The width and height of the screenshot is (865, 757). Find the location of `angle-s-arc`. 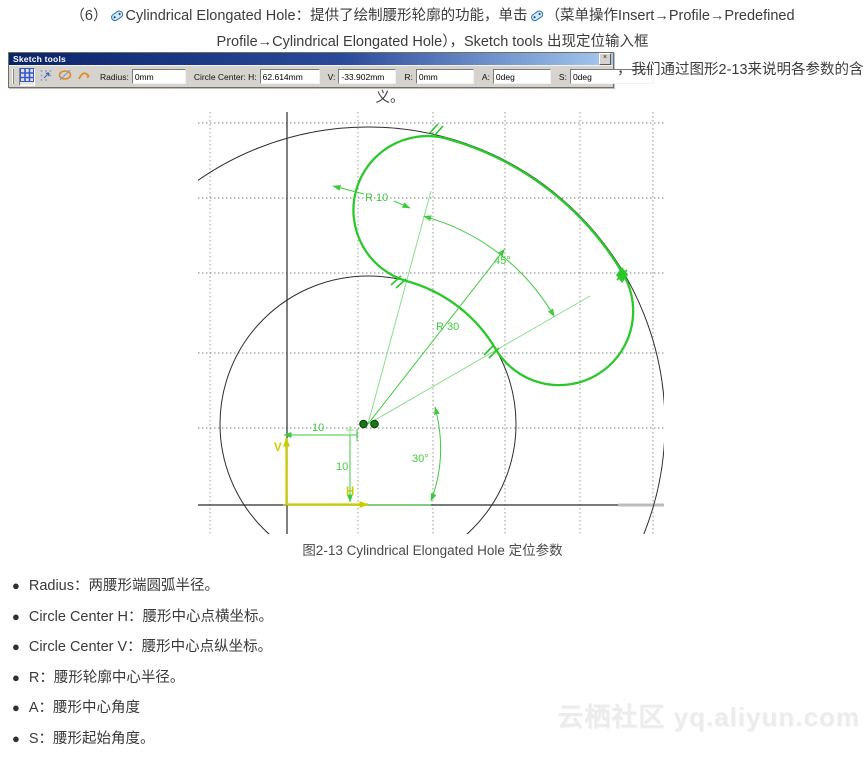

angle-s-arc is located at coordinates (436, 454).